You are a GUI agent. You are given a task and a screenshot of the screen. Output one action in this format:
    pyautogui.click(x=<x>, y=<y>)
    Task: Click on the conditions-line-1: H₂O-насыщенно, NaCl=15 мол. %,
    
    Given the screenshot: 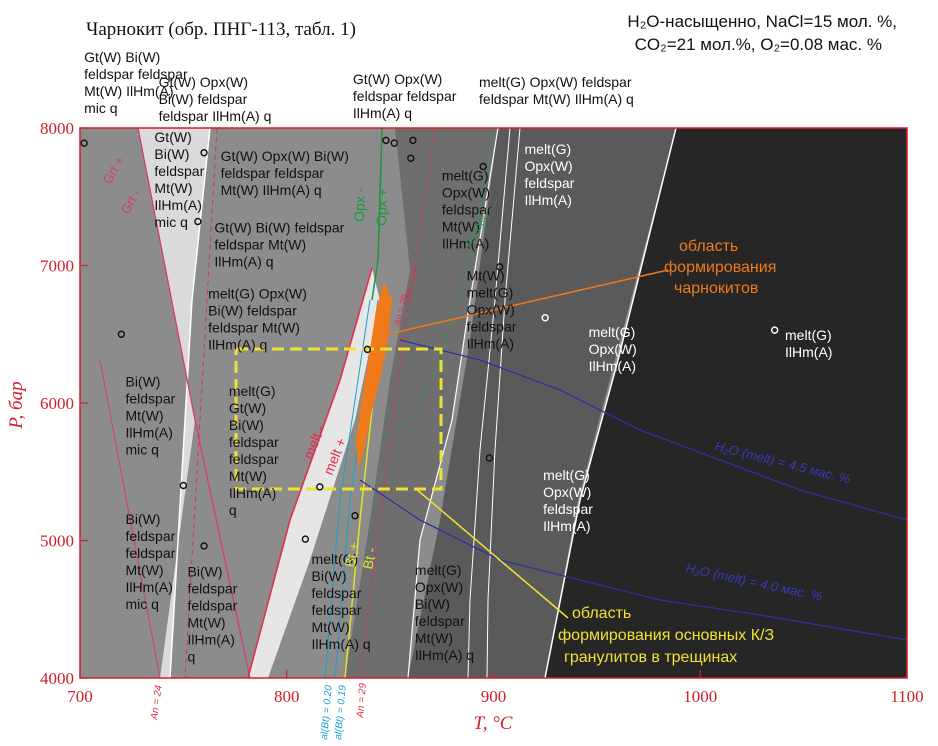 What is the action you would take?
    pyautogui.click(x=762, y=21)
    